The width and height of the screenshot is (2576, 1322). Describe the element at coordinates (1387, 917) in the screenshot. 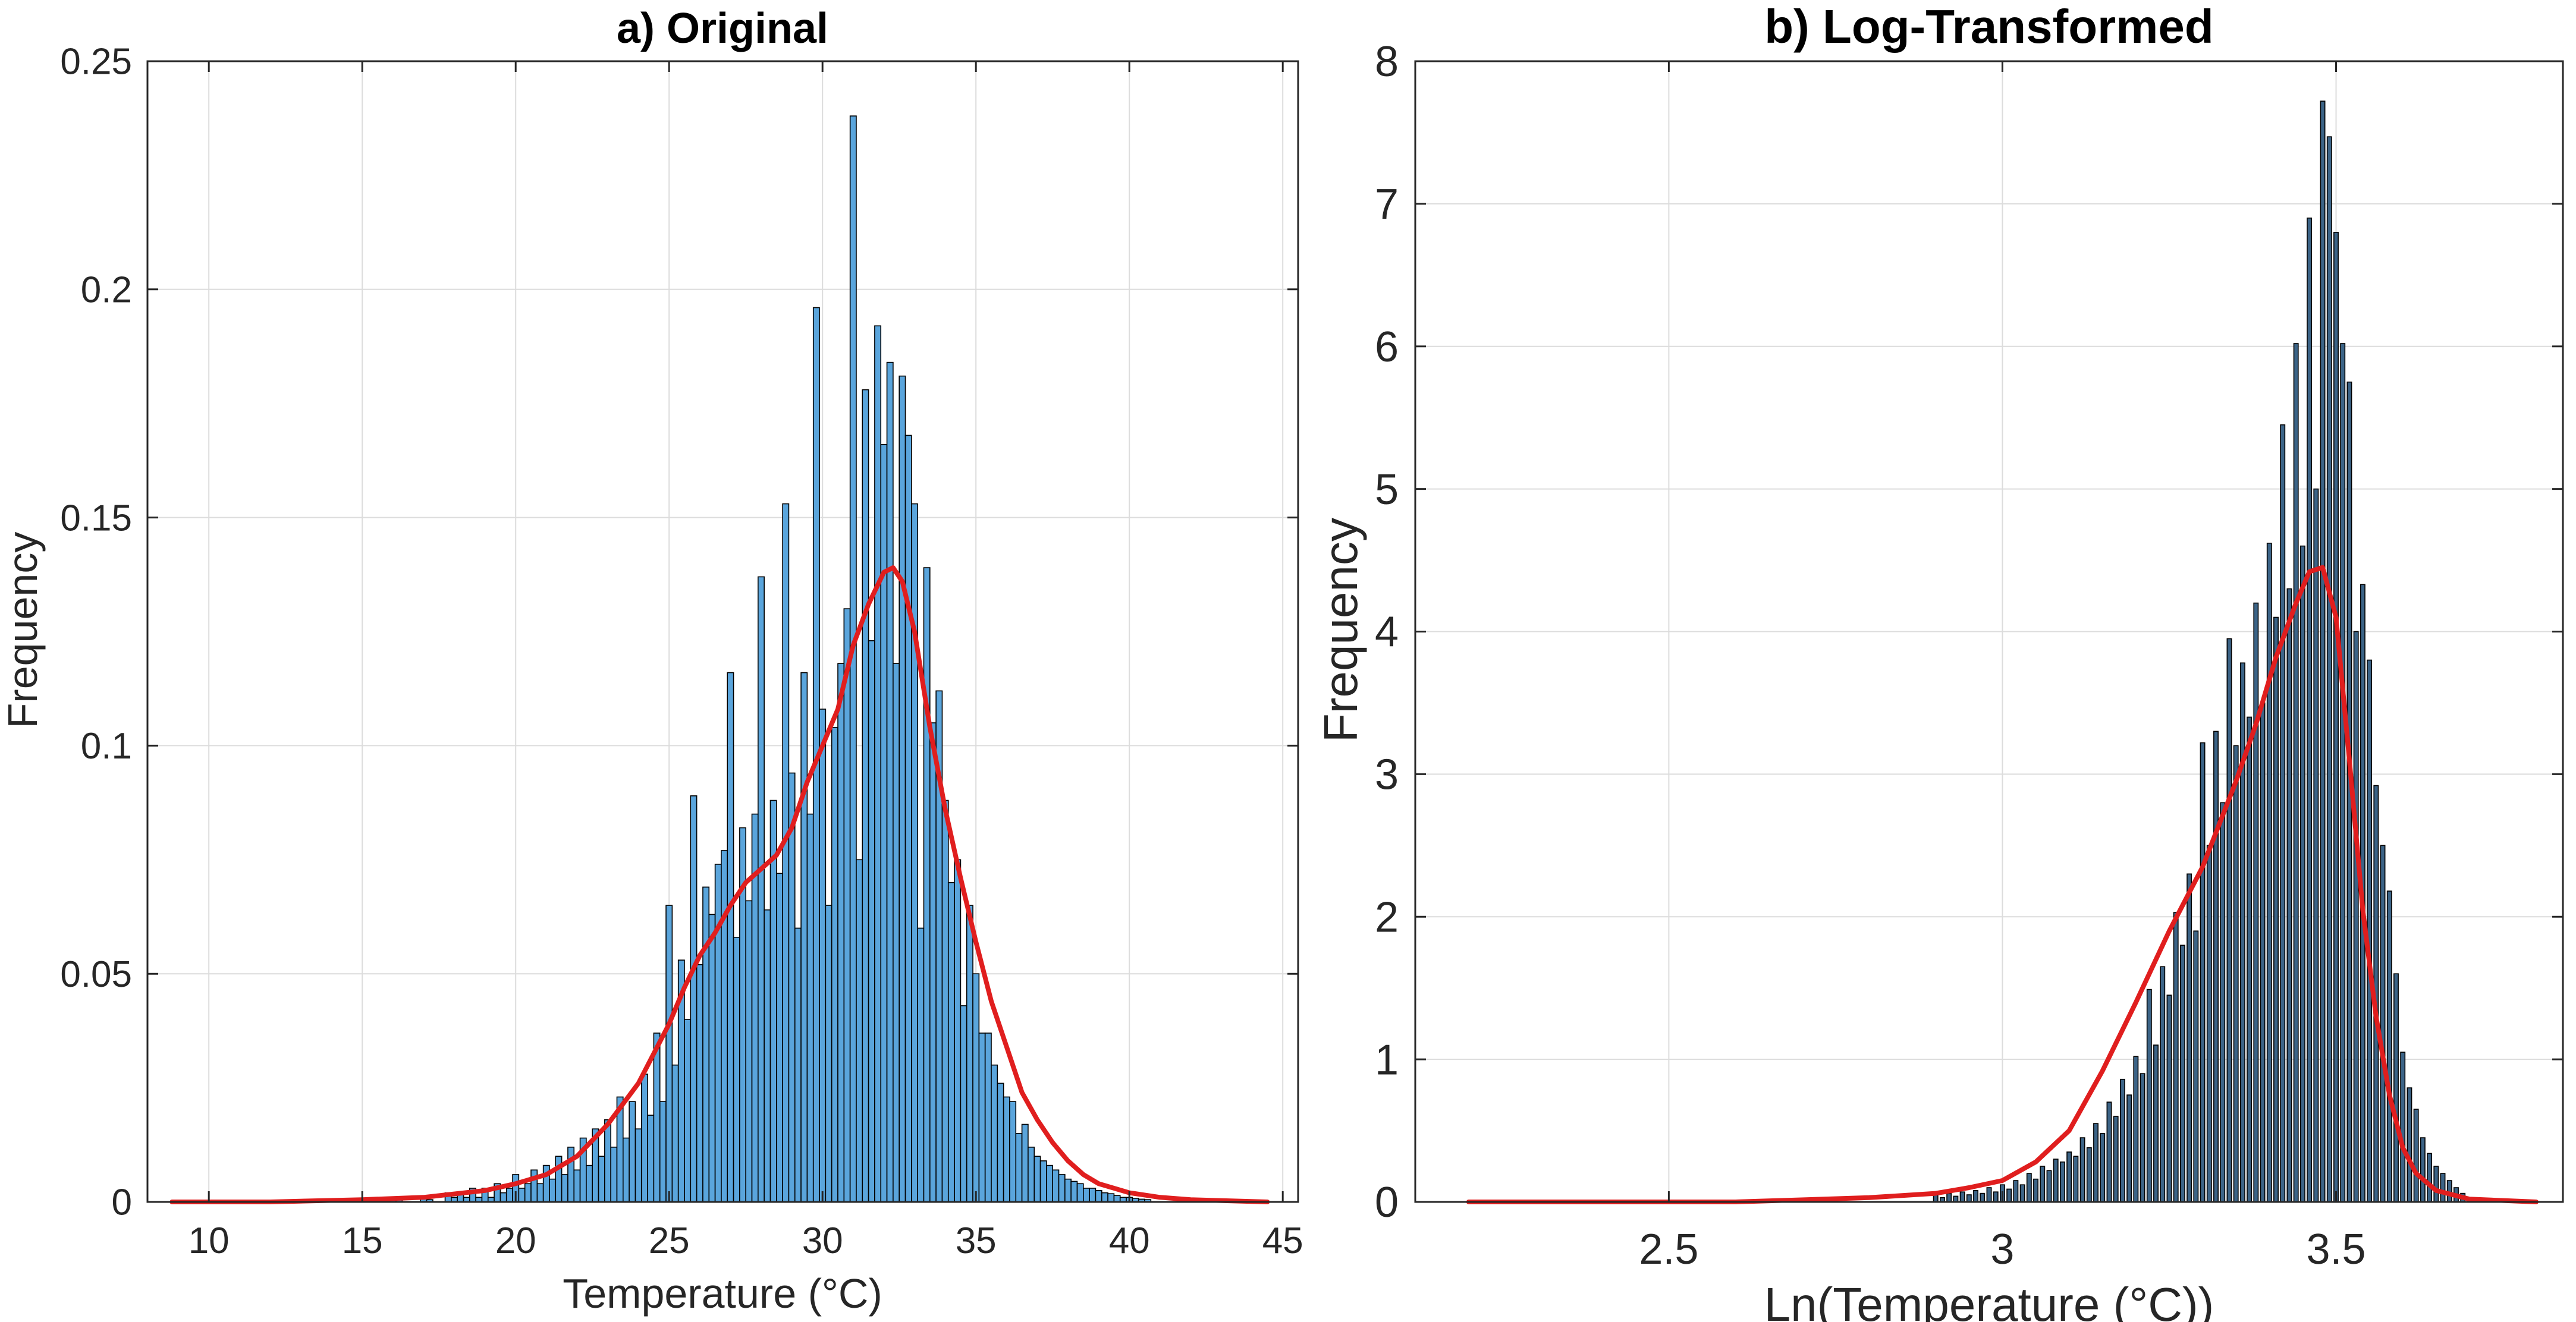

I see `y-tick-label: 2` at that location.